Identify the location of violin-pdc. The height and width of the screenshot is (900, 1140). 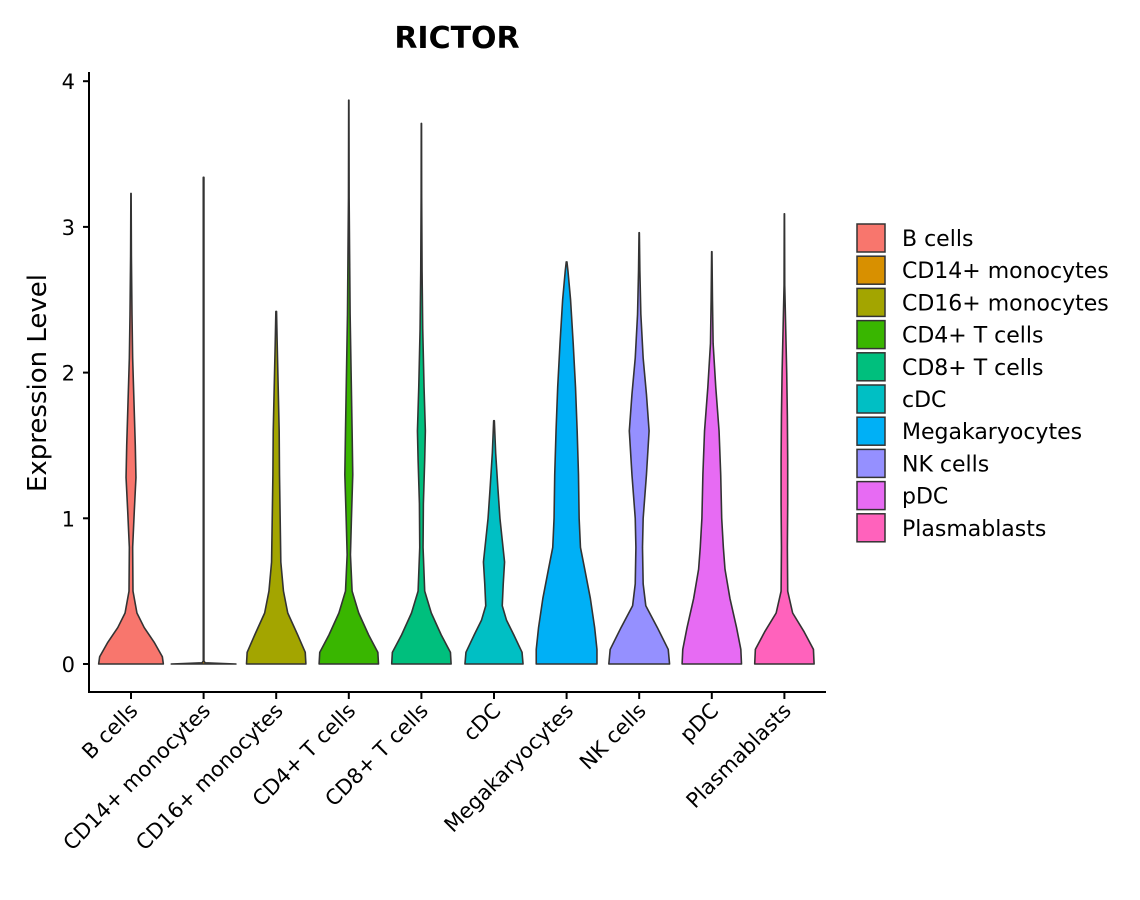
(712, 457).